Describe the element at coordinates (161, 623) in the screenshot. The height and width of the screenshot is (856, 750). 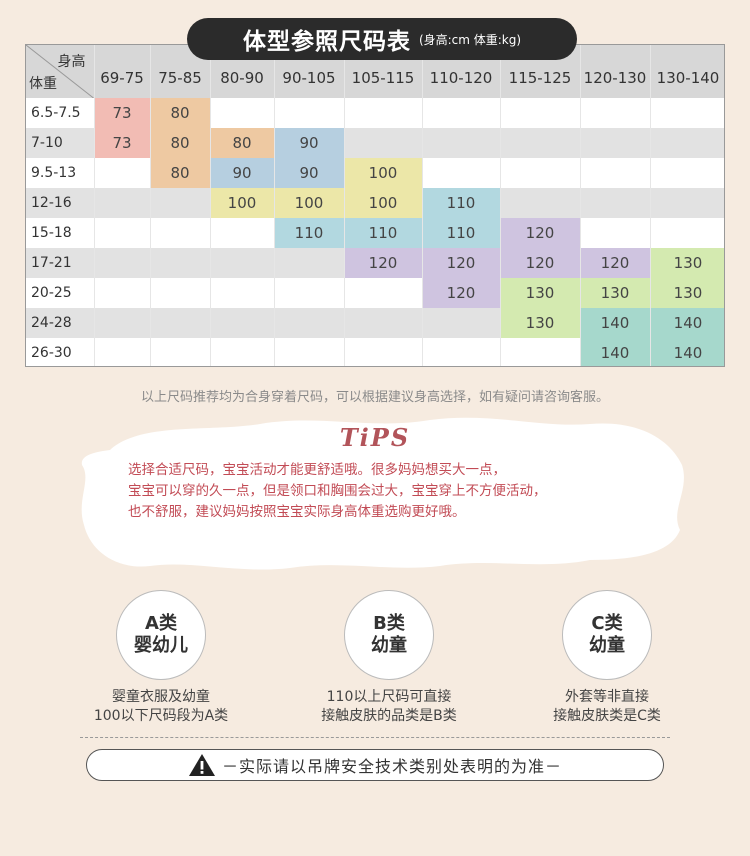
I see `category-a-label: A类` at that location.